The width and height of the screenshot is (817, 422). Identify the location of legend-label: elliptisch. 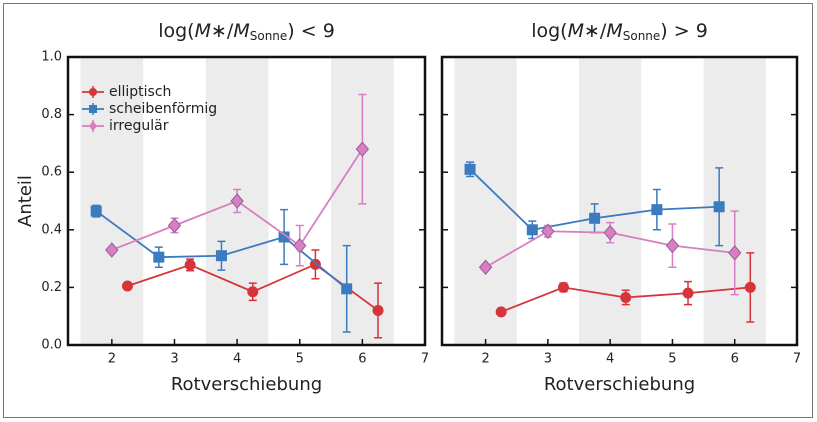
(140, 92).